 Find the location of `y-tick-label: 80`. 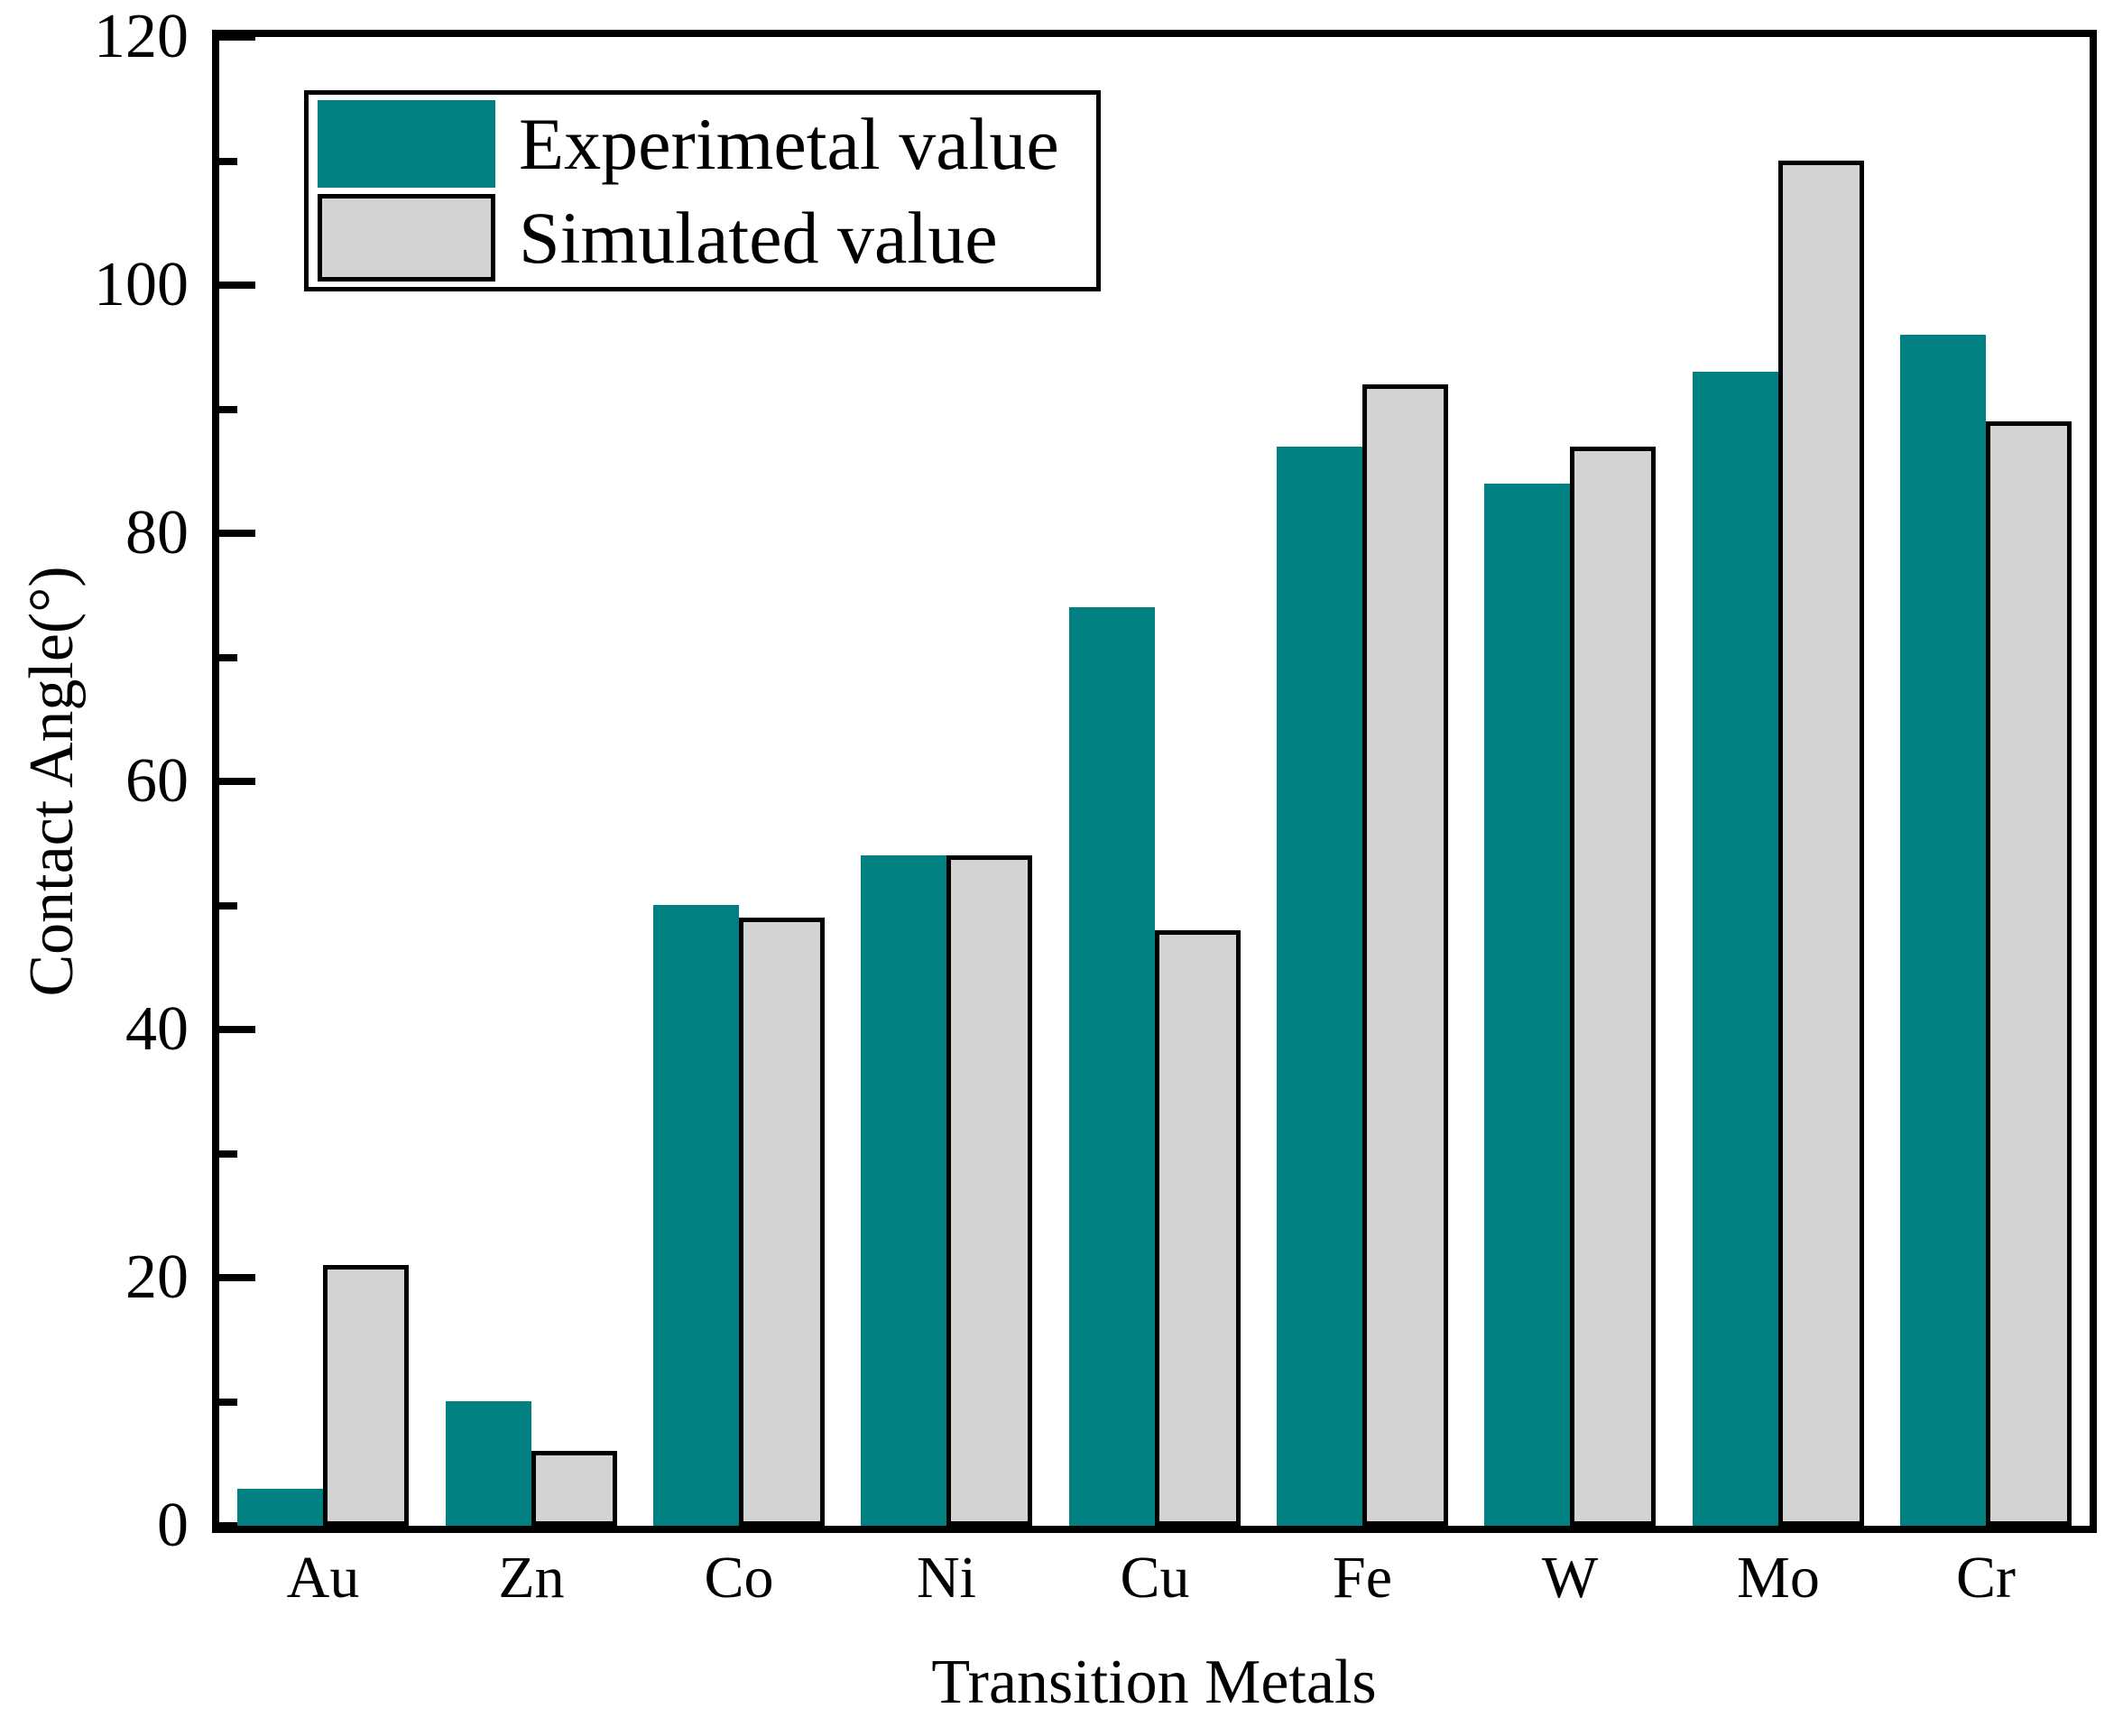

y-tick-label: 80 is located at coordinates (157, 533).